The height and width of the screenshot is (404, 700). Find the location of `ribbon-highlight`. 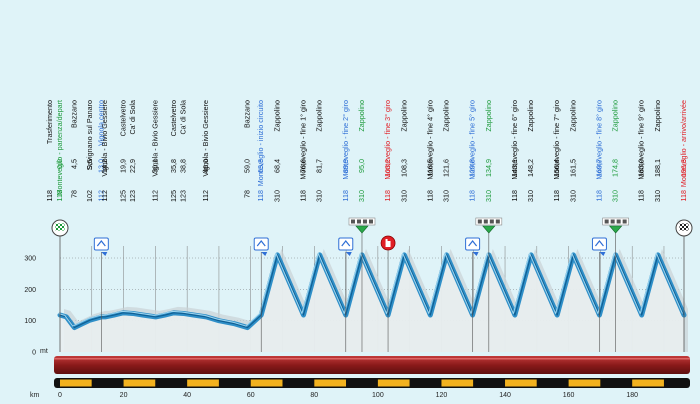

ribbon-highlight is located at coordinates (372, 359).